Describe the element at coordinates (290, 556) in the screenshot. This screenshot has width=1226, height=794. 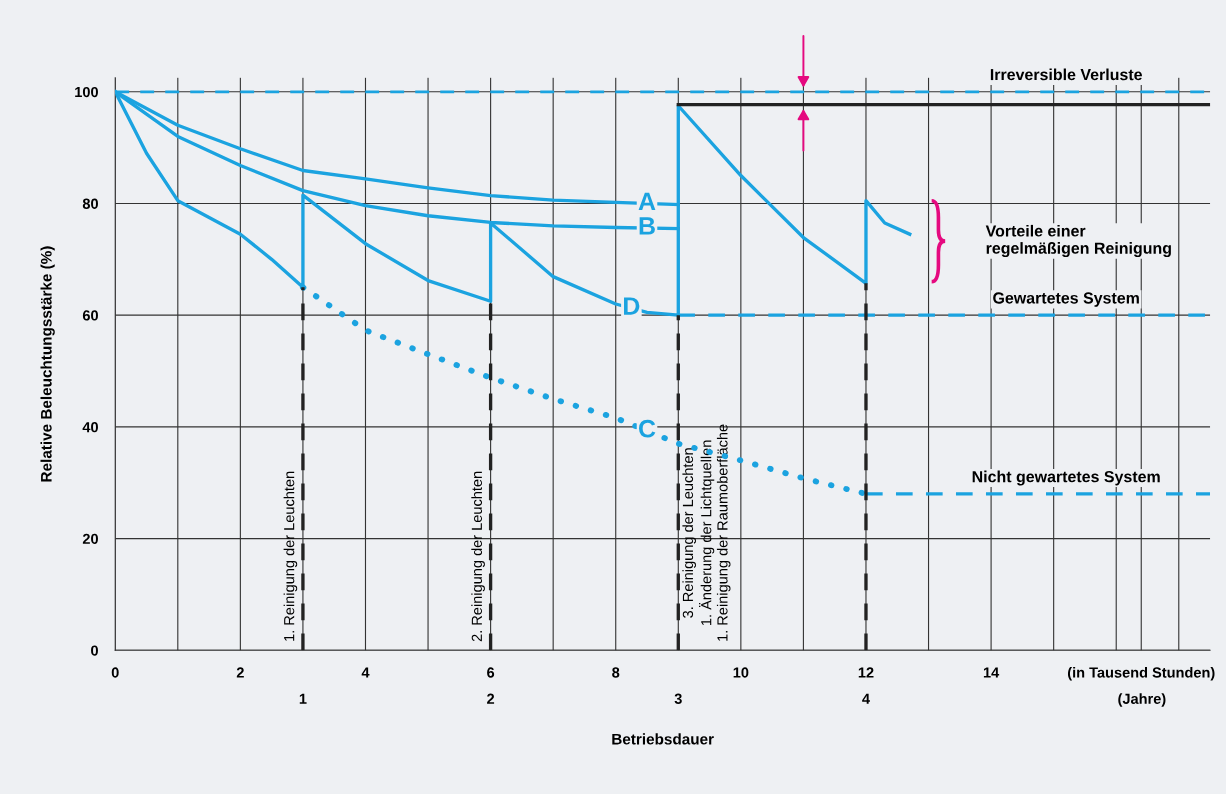
I see `annotation: 1. Reinigung der Leuchten` at that location.